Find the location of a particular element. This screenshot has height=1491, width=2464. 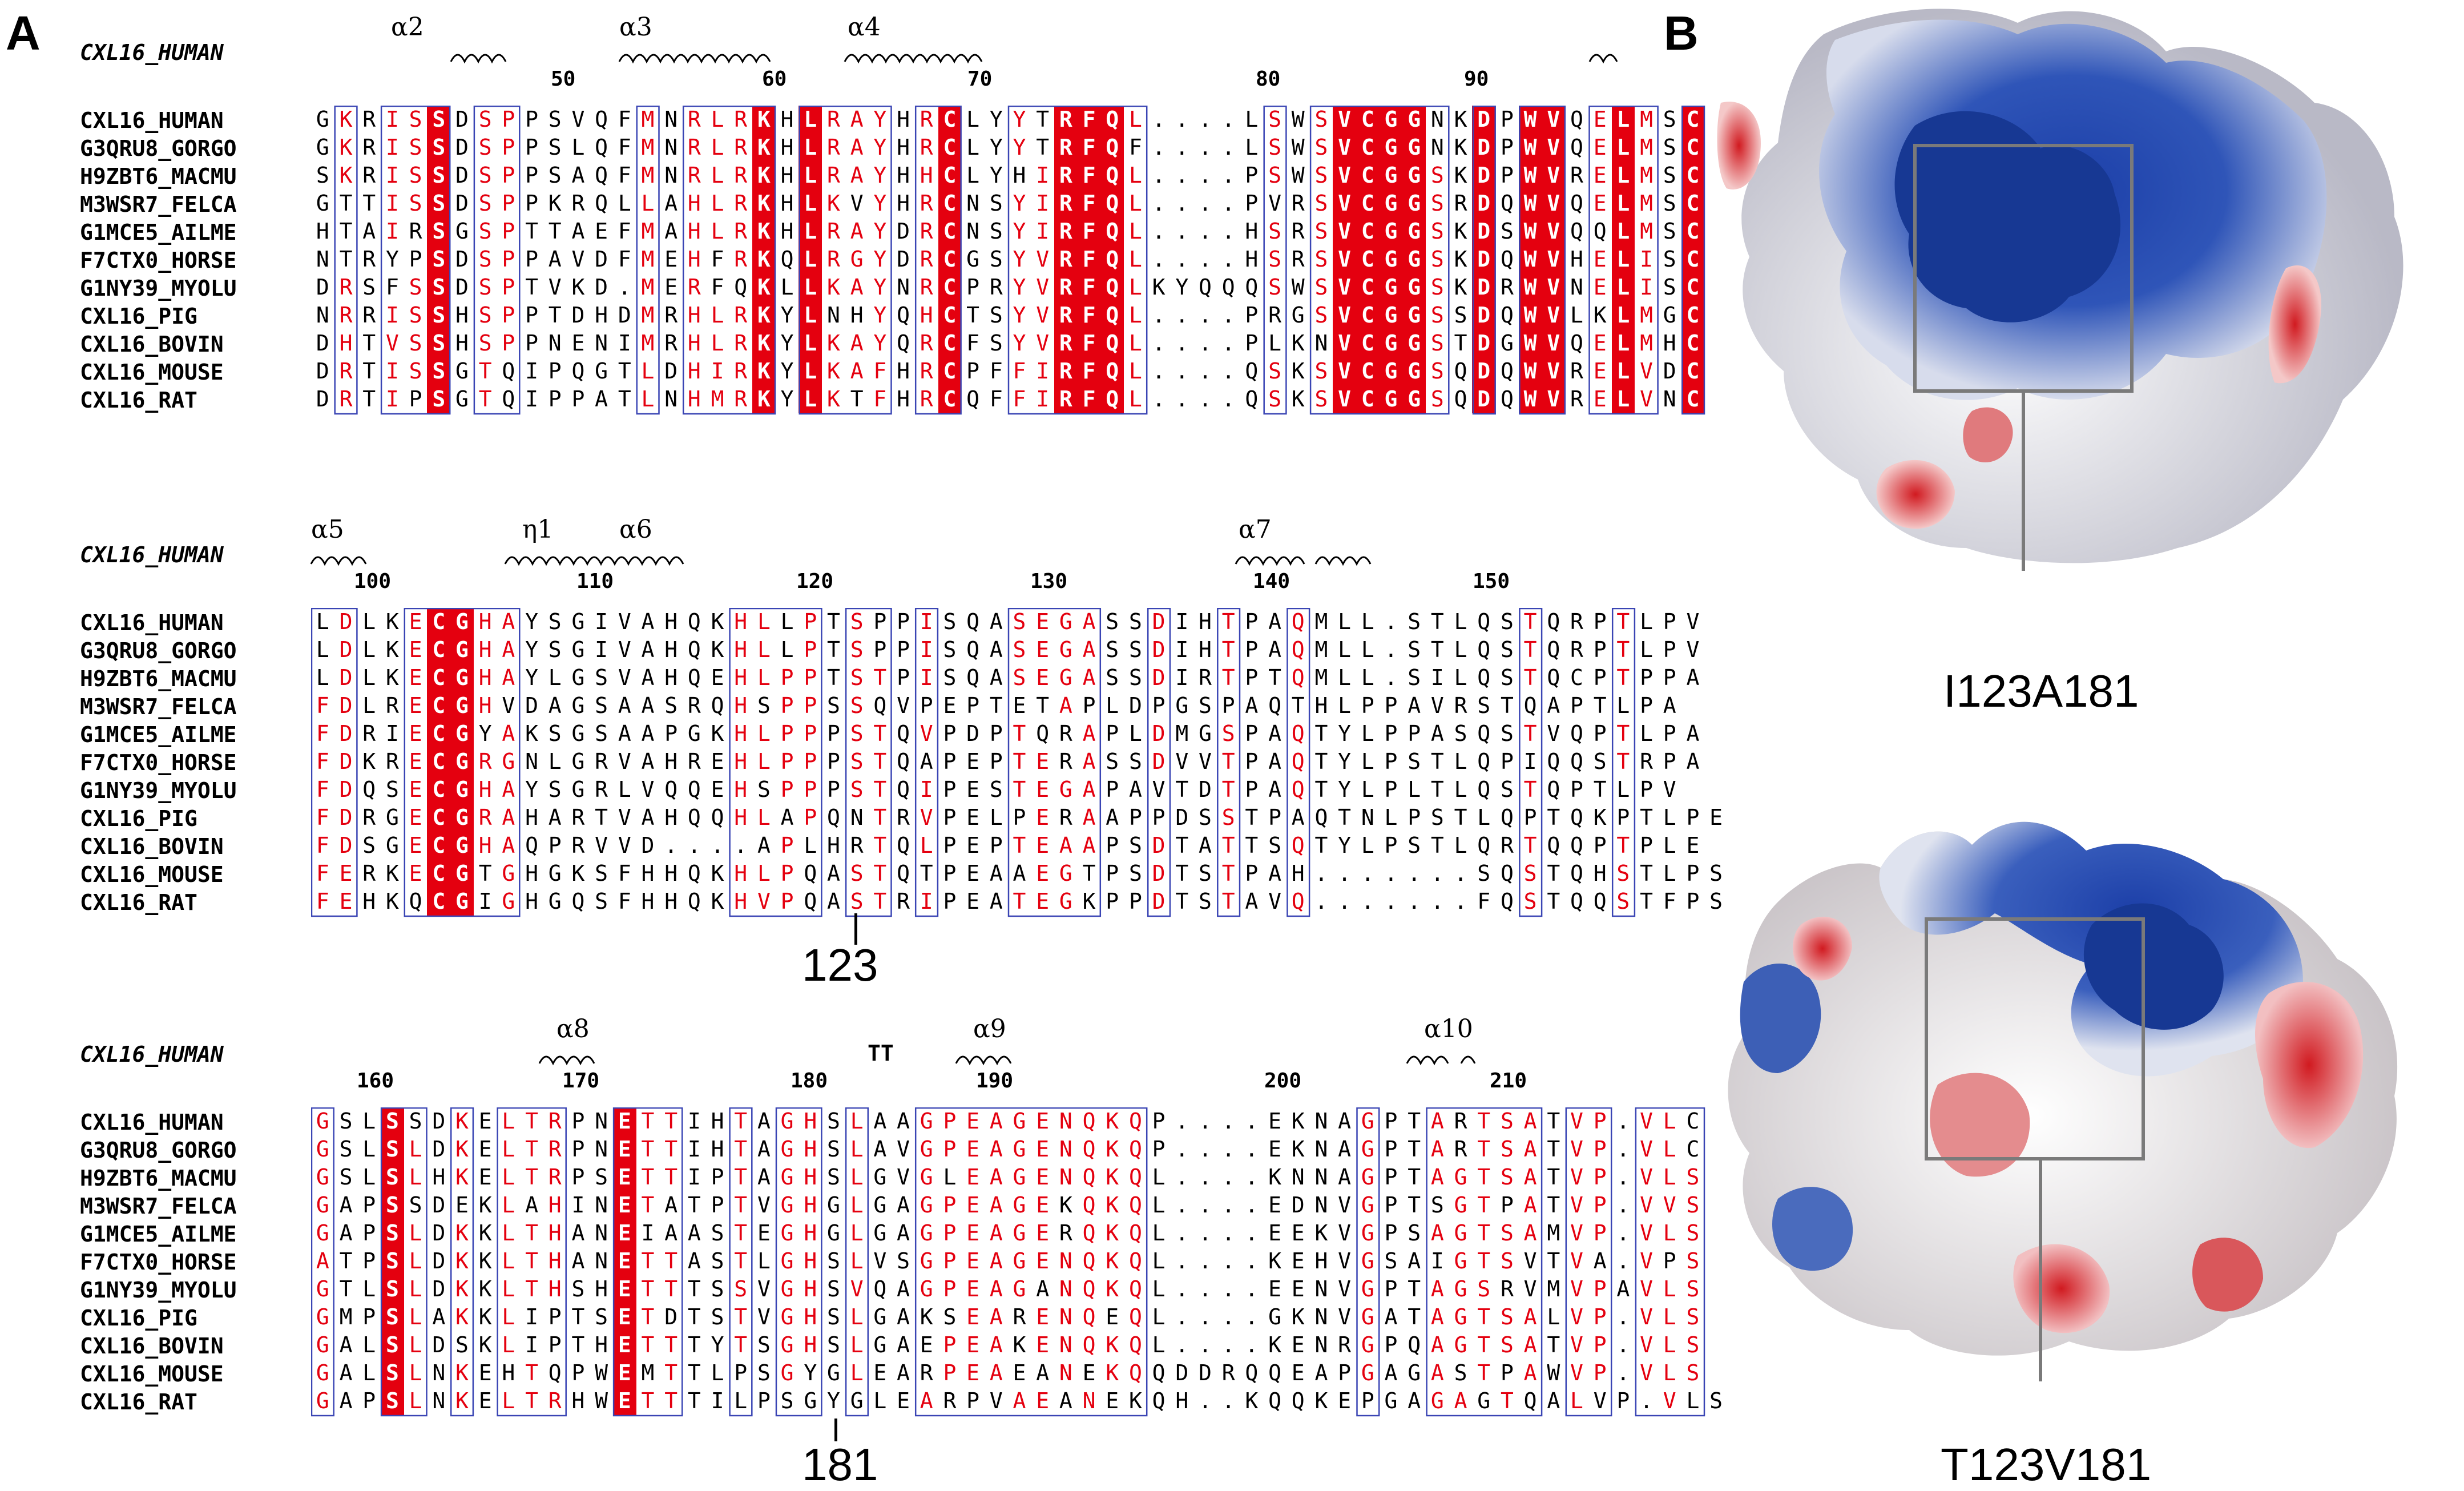

ruler-180: 180 is located at coordinates (809, 1081).